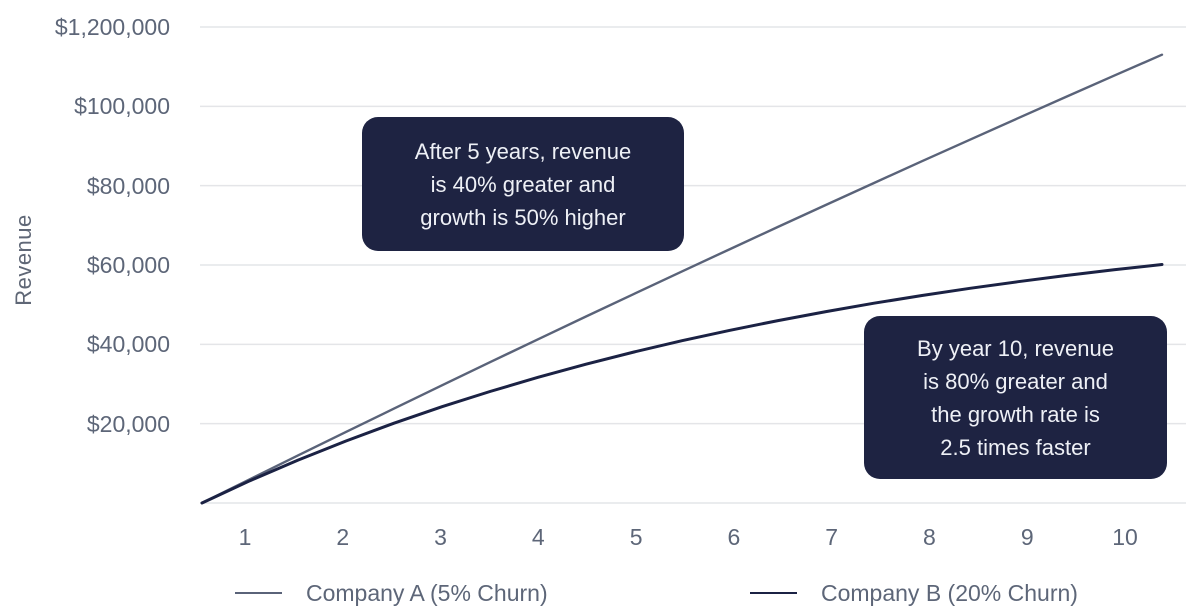 This screenshot has height=612, width=1197. I want to click on x-tick-label: 5, so click(636, 537).